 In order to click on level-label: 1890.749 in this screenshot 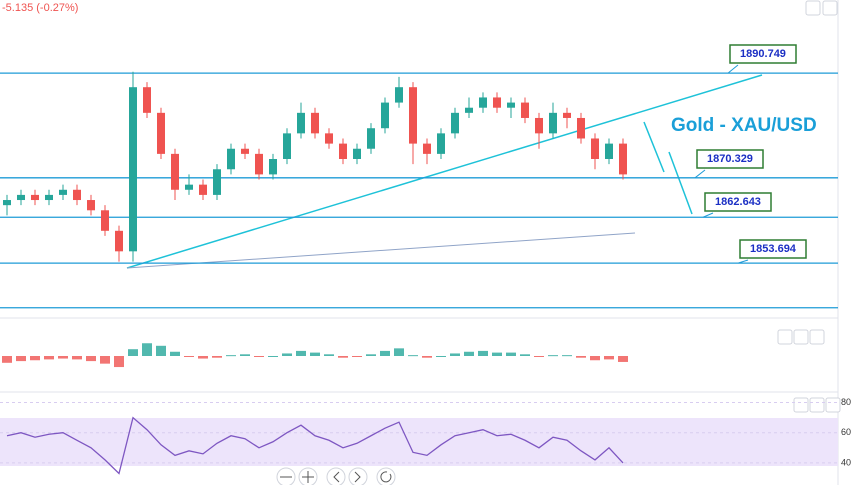, I will do `click(763, 54)`.